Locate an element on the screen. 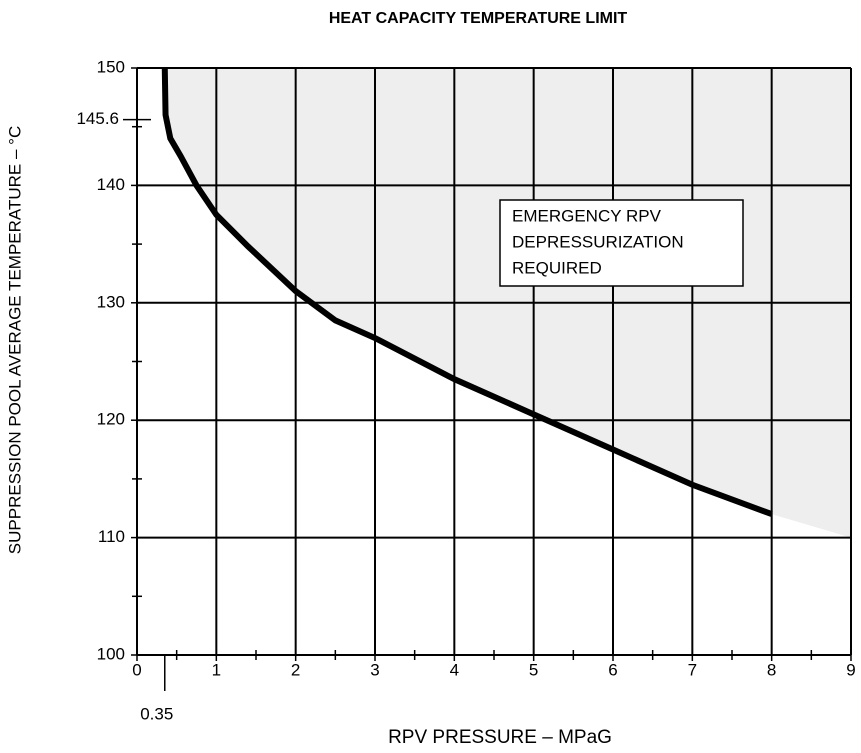 This screenshot has height=753, width=861. y-tick-label: 150 is located at coordinates (111, 66).